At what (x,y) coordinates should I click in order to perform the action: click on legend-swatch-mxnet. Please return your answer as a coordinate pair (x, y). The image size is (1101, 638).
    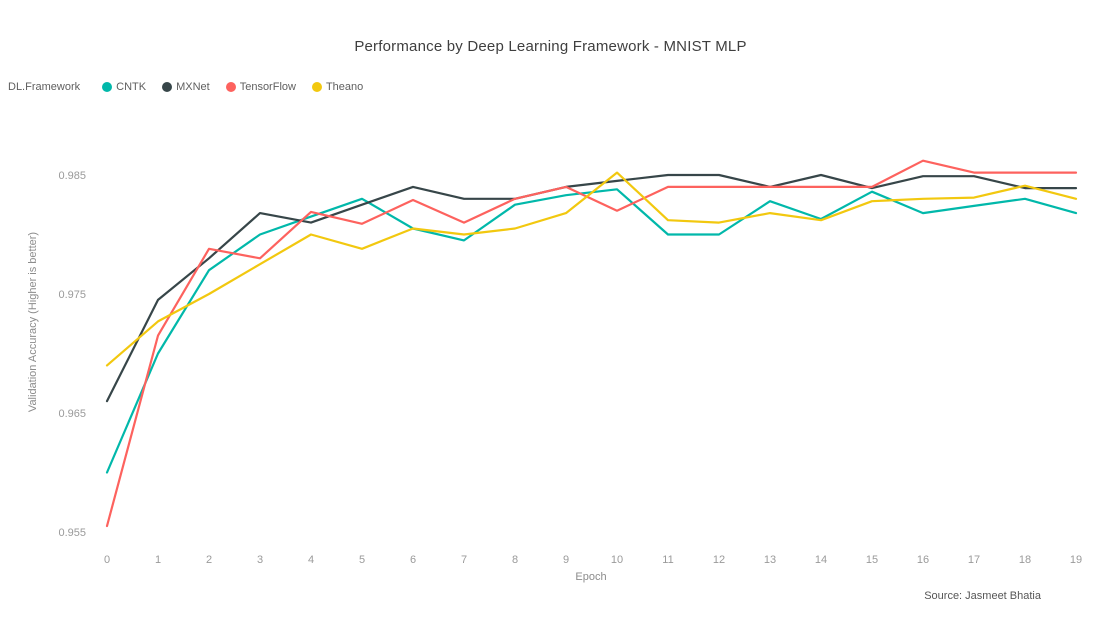
    Looking at the image, I should click on (167, 87).